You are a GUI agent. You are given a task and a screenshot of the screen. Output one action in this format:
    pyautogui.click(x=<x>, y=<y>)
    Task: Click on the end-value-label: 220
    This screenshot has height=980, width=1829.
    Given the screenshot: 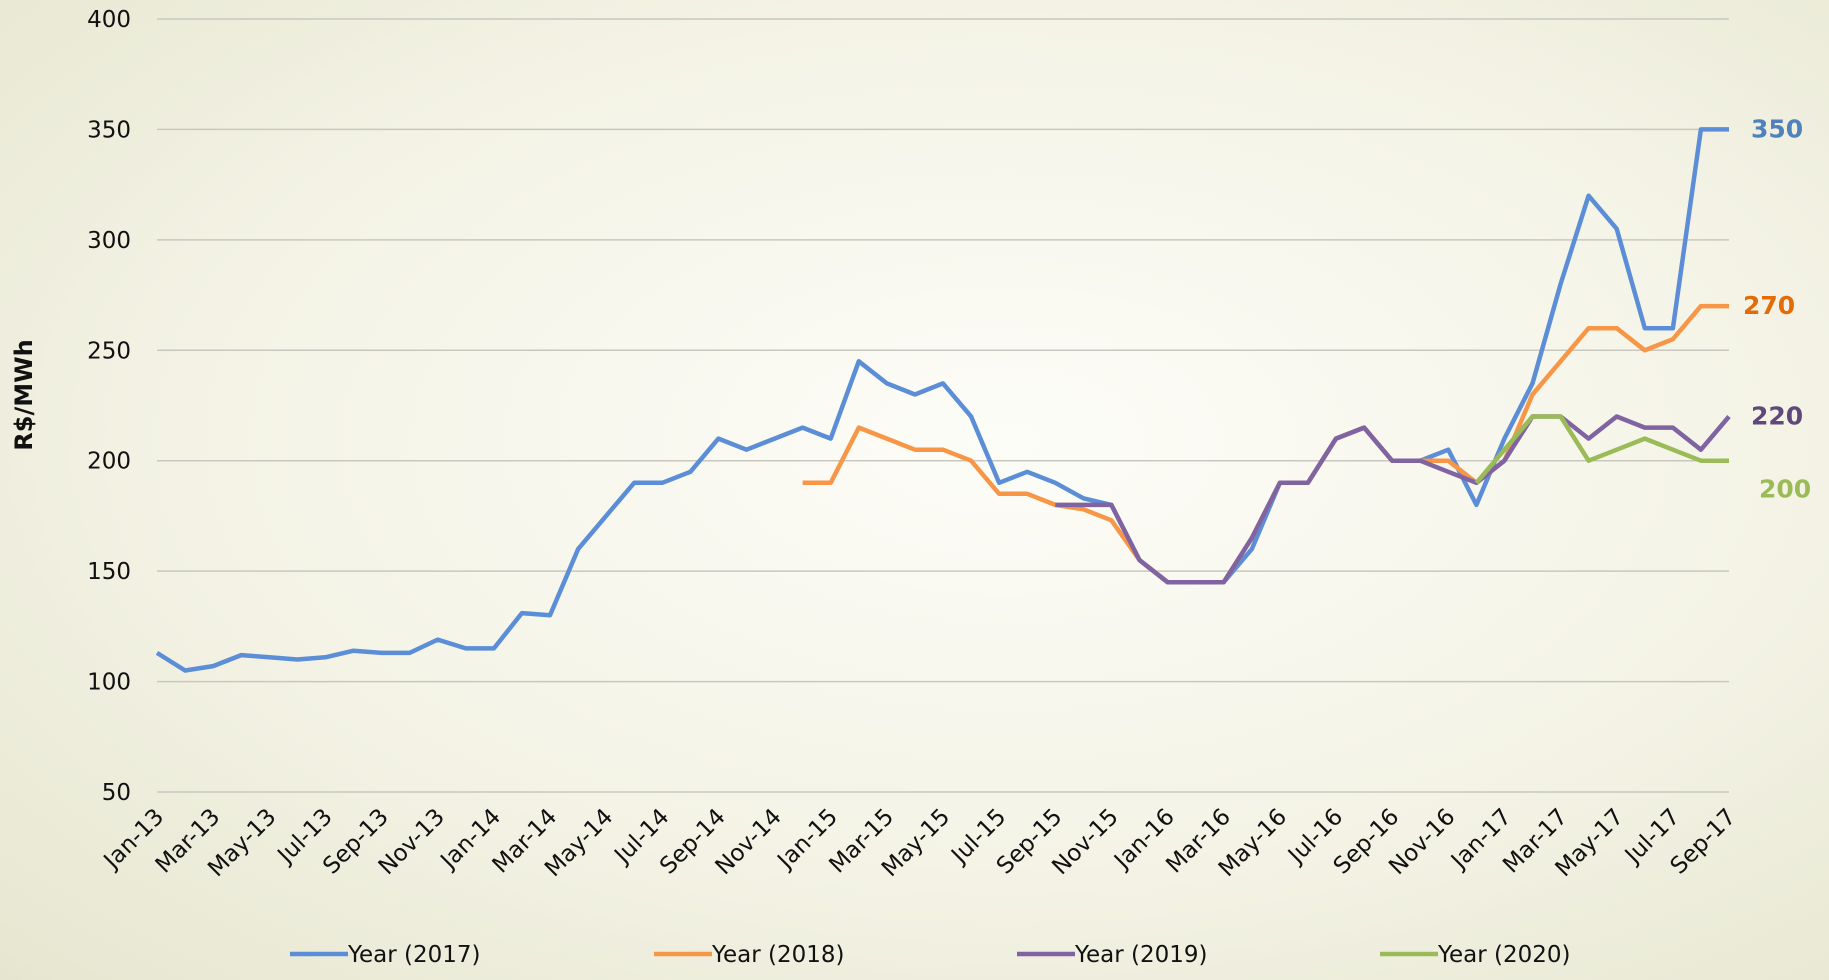 What is the action you would take?
    pyautogui.click(x=1777, y=416)
    